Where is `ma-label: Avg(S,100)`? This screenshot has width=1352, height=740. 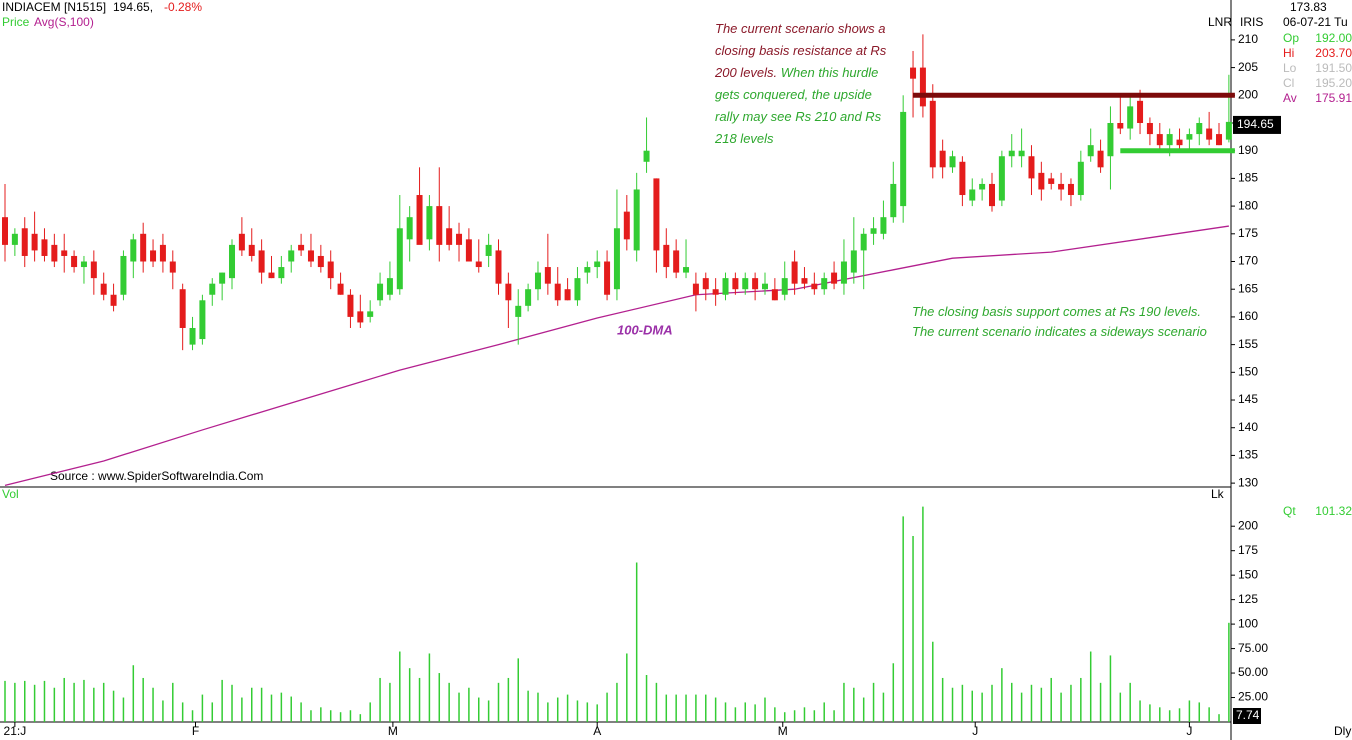 ma-label: Avg(S,100) is located at coordinates (64, 22).